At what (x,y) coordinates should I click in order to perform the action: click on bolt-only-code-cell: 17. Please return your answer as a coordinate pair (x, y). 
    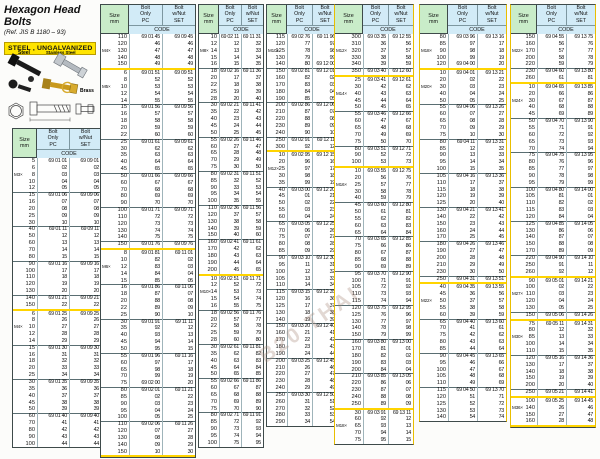
    Looking at the image, I should click on (299, 306).